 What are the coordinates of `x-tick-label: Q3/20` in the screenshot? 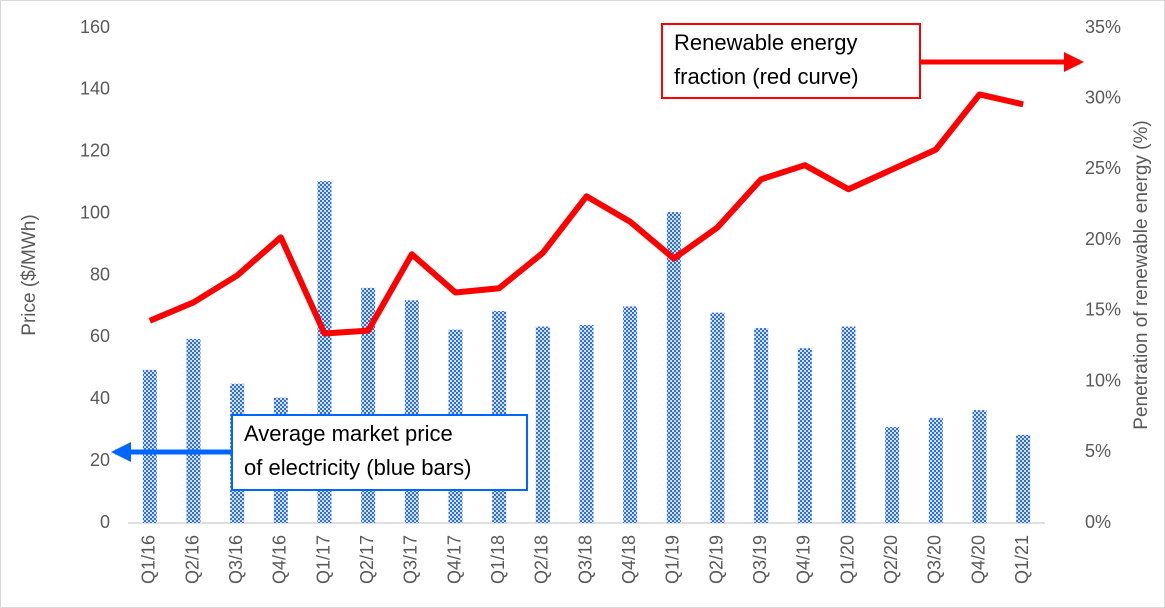 It's located at (935, 559).